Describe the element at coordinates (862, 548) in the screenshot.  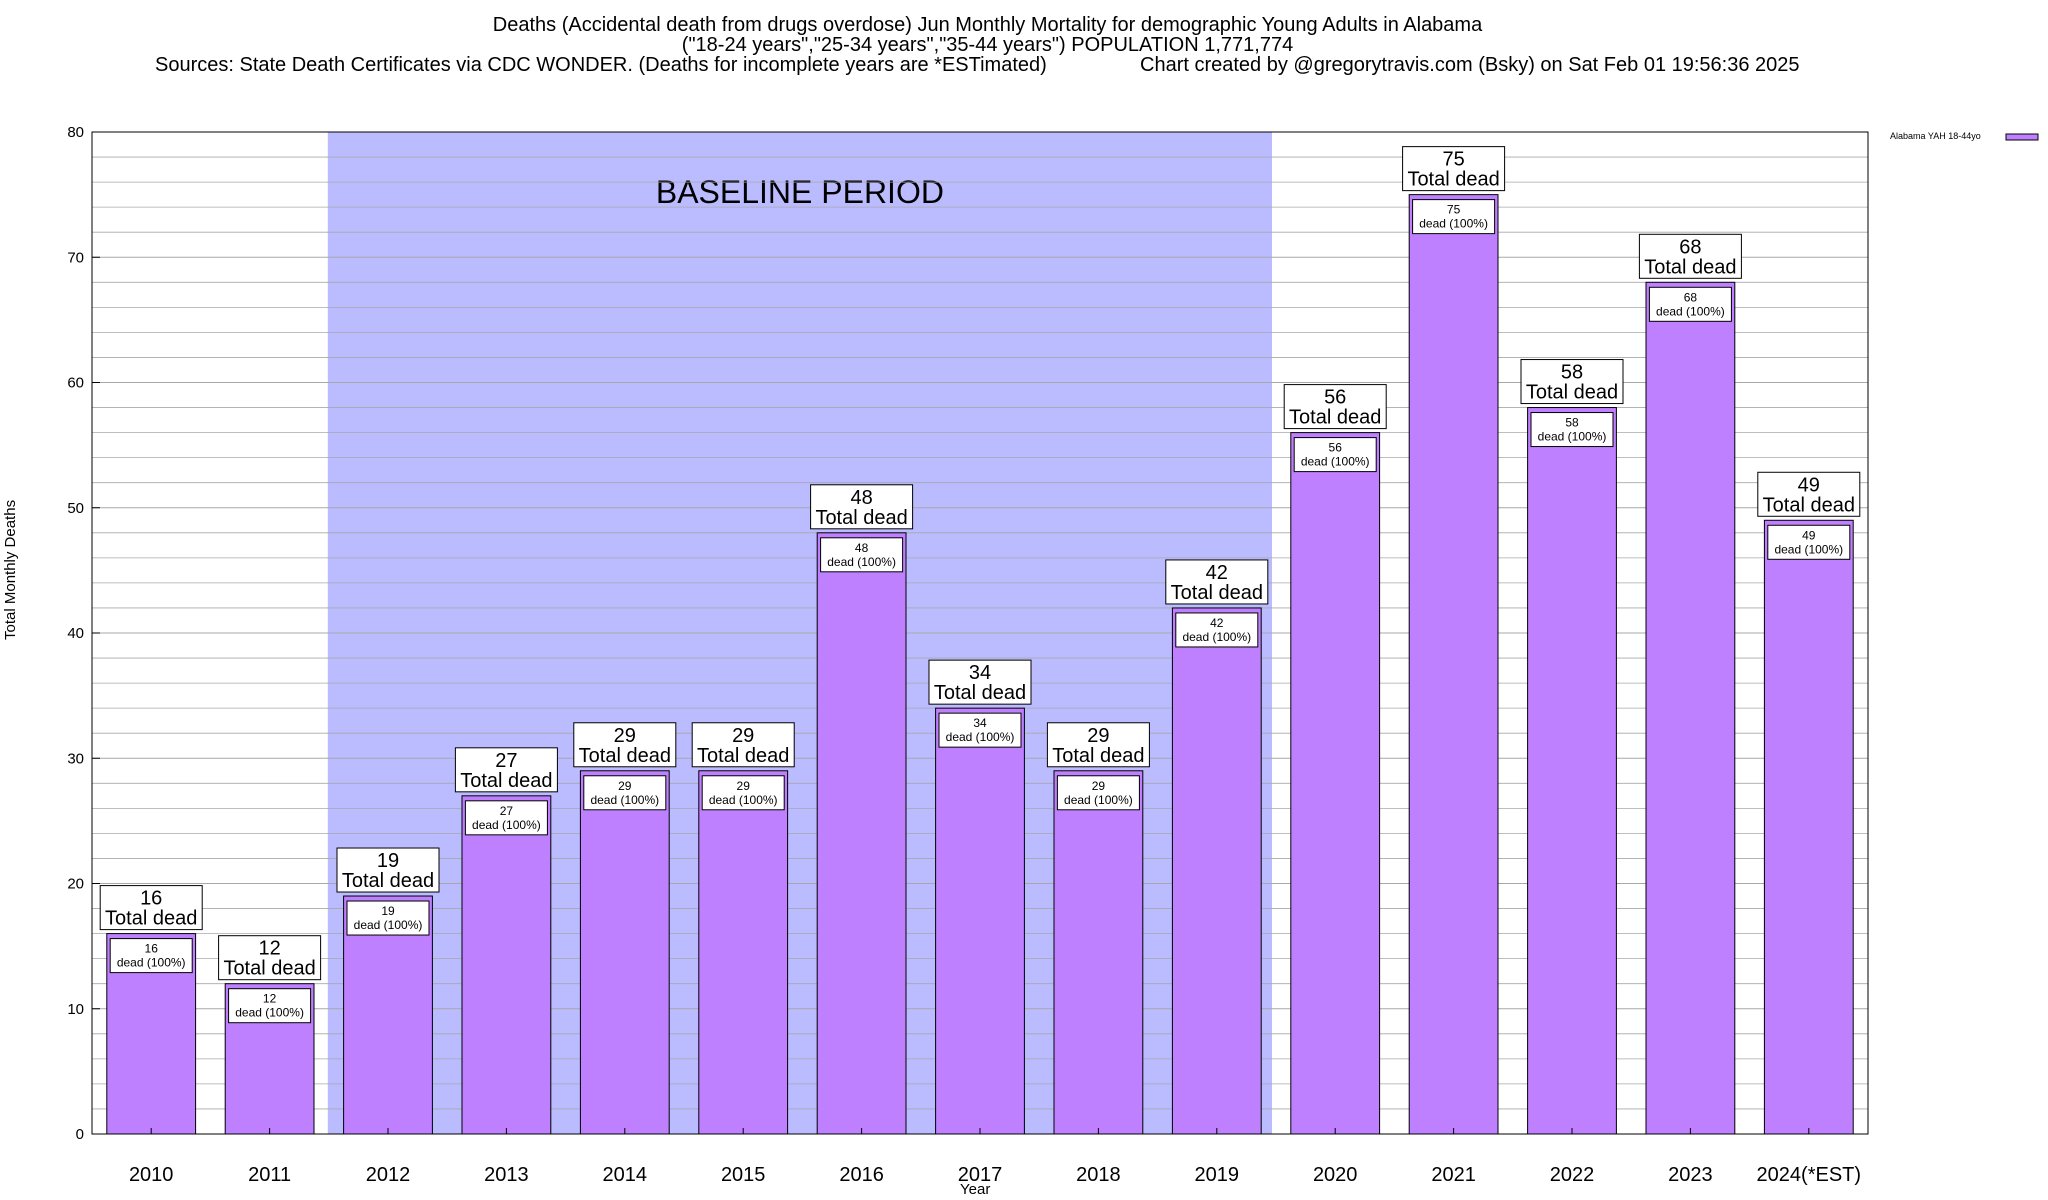
I see `inner-value-label: 48` at that location.